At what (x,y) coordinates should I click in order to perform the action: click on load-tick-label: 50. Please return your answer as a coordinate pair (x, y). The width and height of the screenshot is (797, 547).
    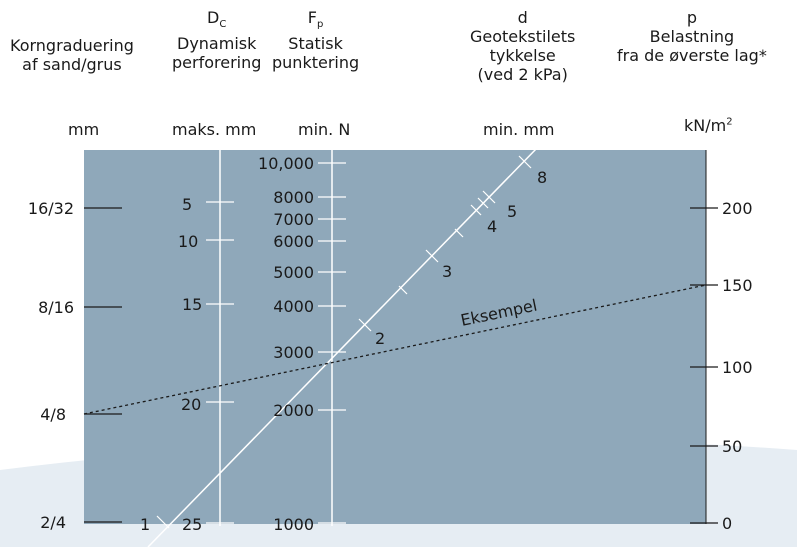
    Looking at the image, I should click on (732, 446).